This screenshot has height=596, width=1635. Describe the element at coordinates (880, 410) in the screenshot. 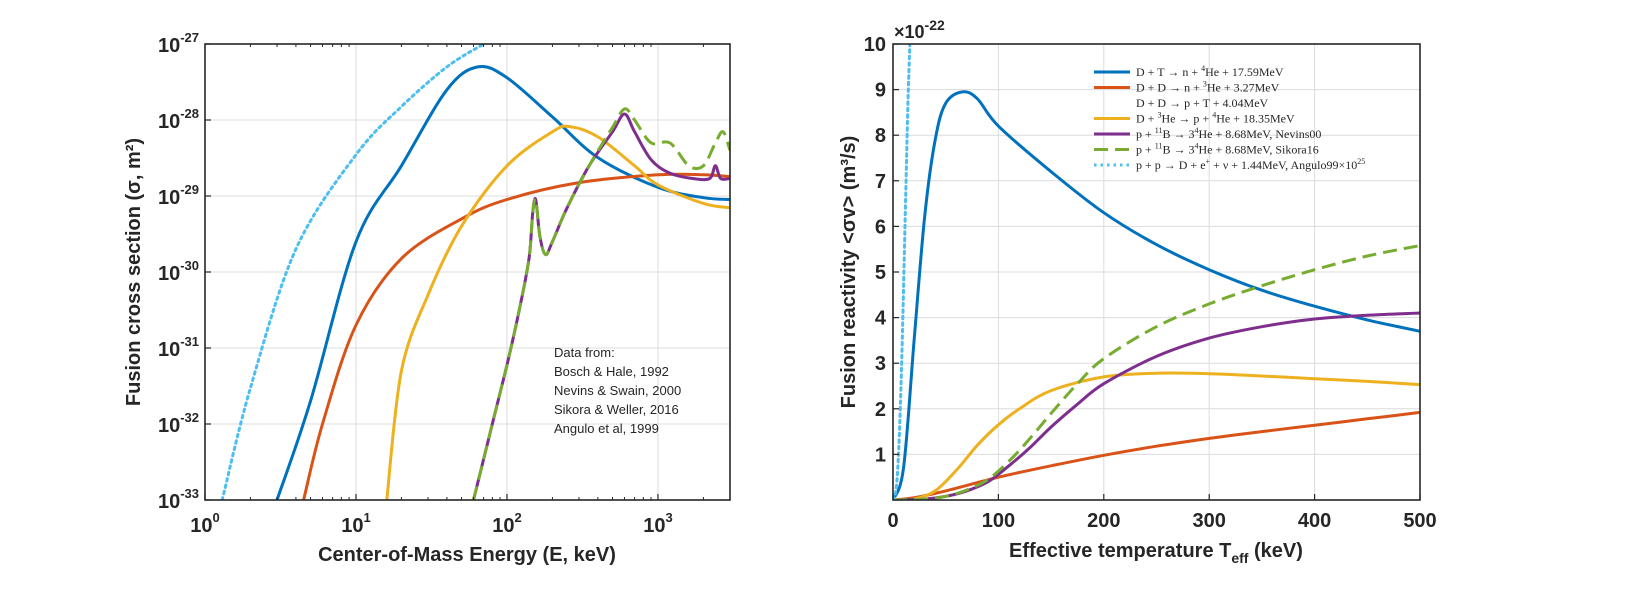

I see `right-y-tick-label: 2` at that location.